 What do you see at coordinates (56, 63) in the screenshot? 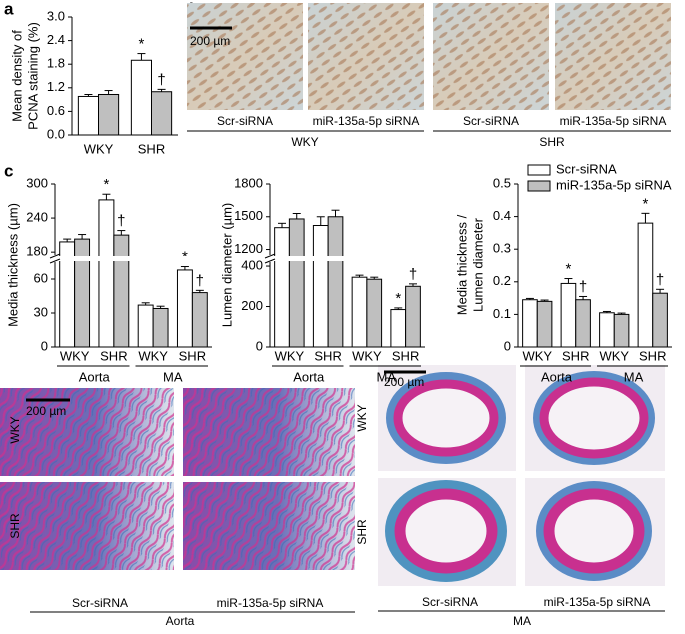
I see `y-tick-label: 1.8` at bounding box center [56, 63].